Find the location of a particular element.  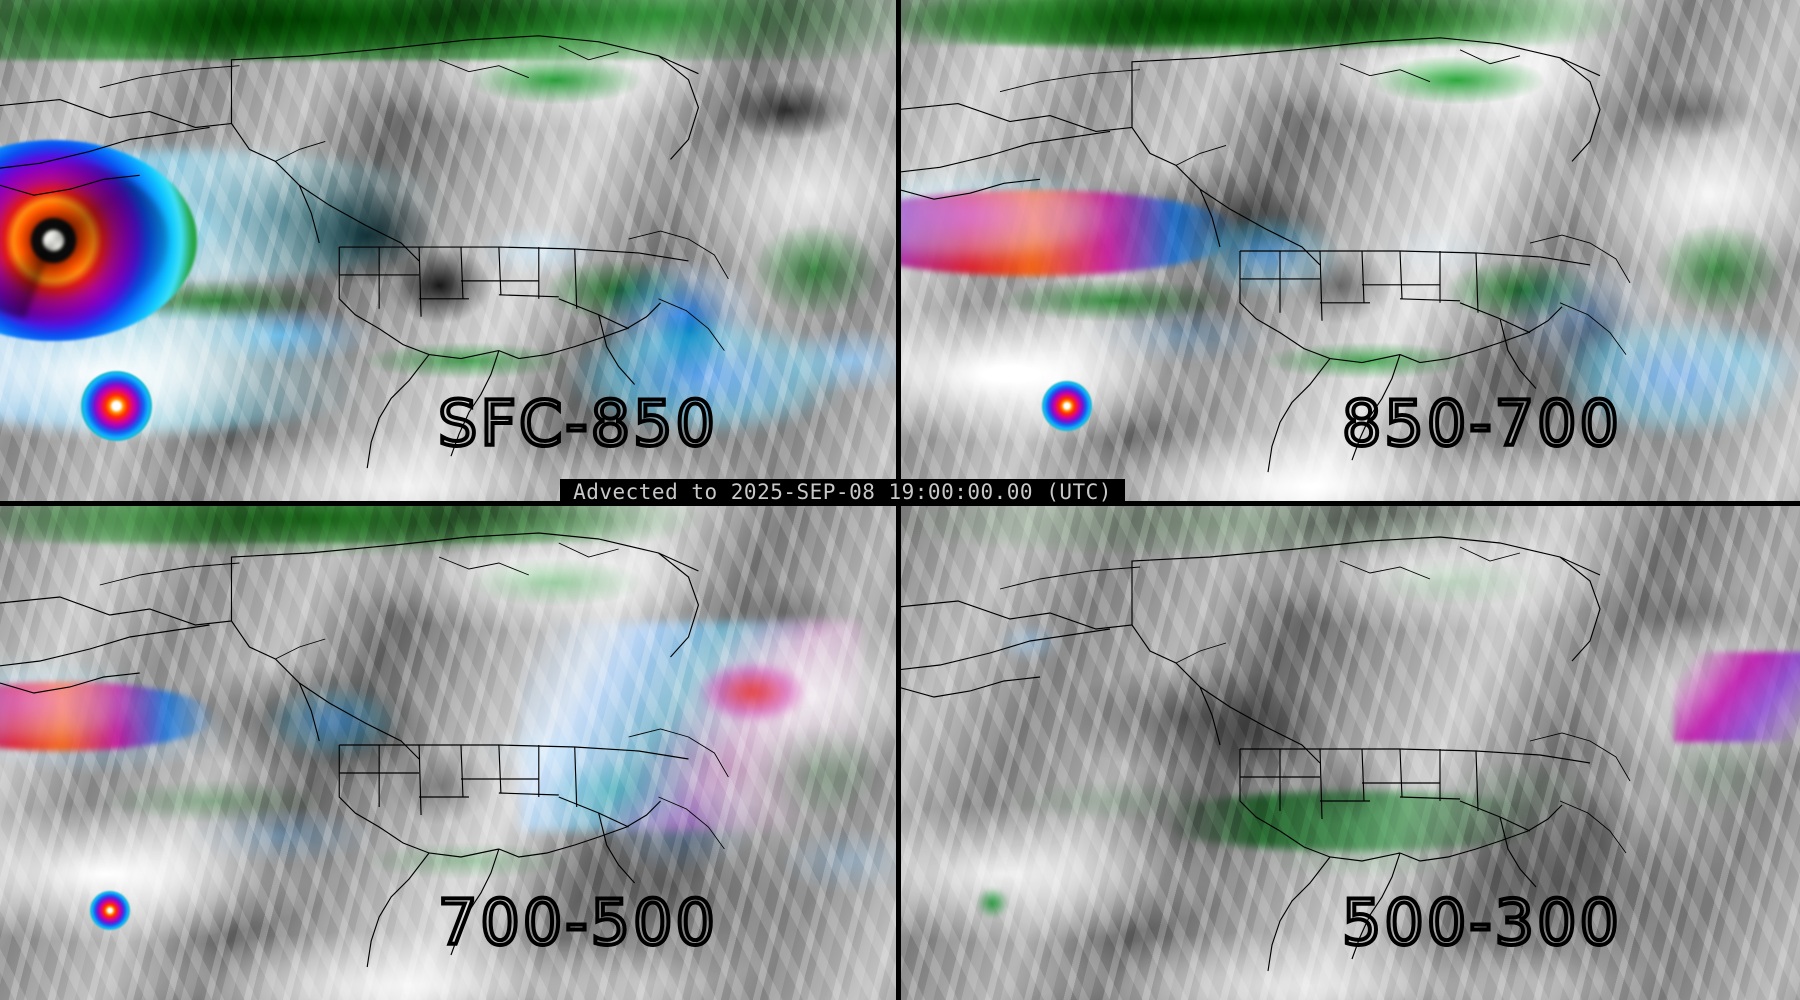

pacific-atmospheric-river is located at coordinates (1042, 215).